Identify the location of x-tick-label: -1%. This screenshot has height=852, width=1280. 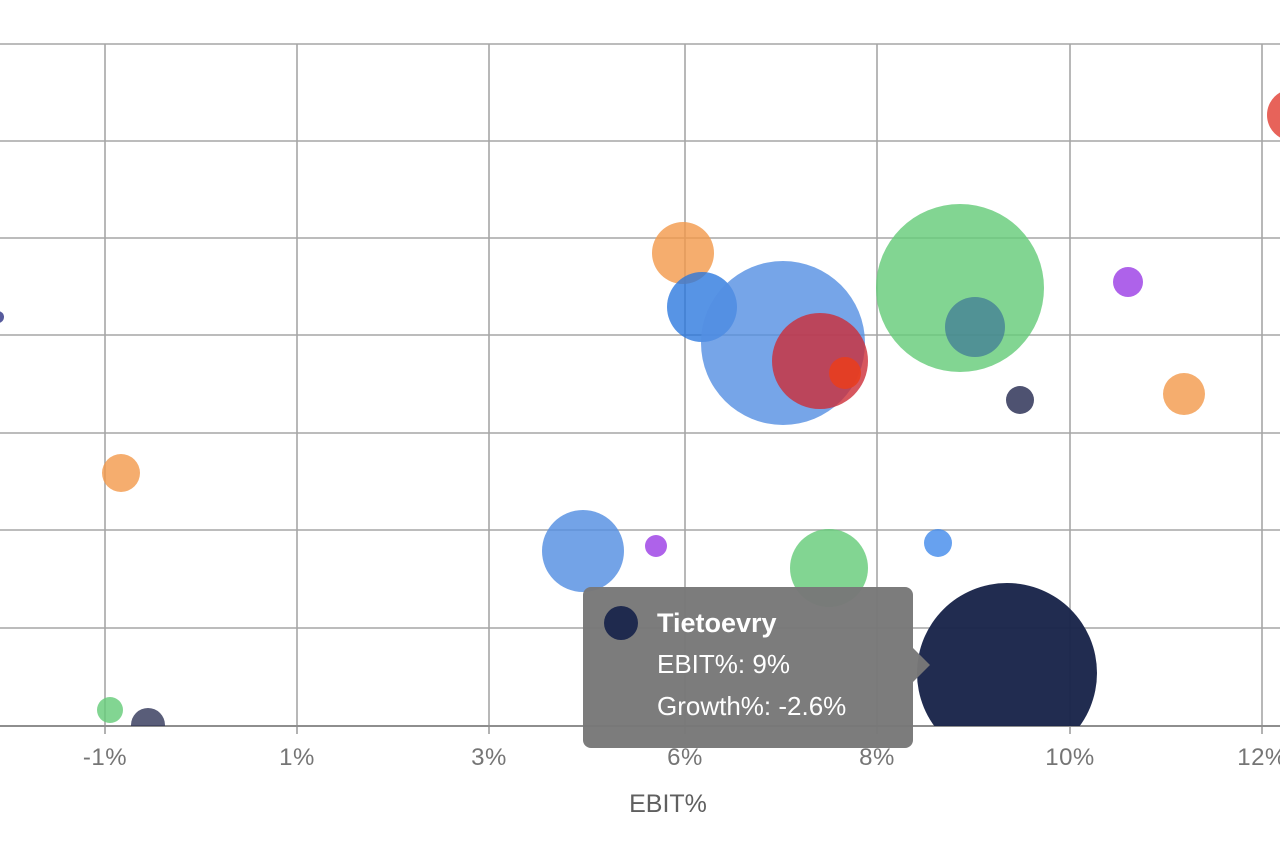
(105, 757).